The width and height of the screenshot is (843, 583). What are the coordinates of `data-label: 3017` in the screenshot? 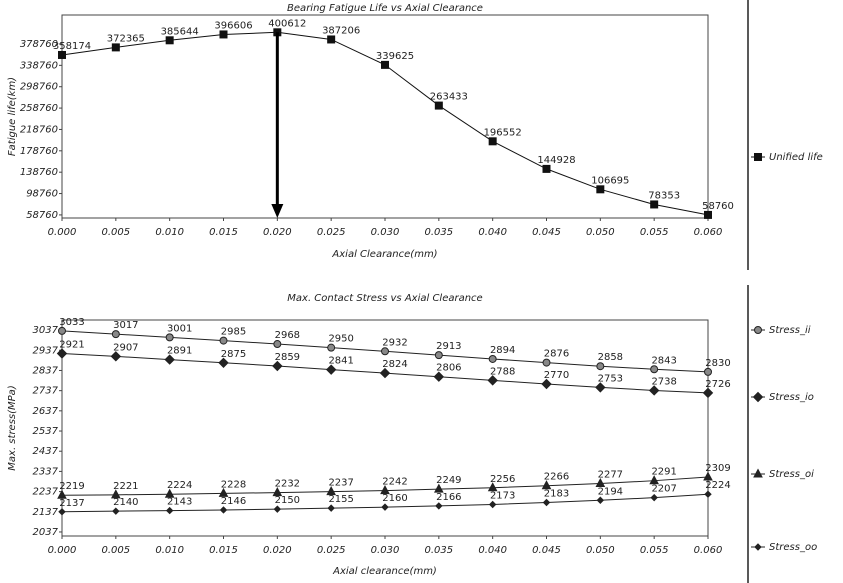 It's located at (125, 325).